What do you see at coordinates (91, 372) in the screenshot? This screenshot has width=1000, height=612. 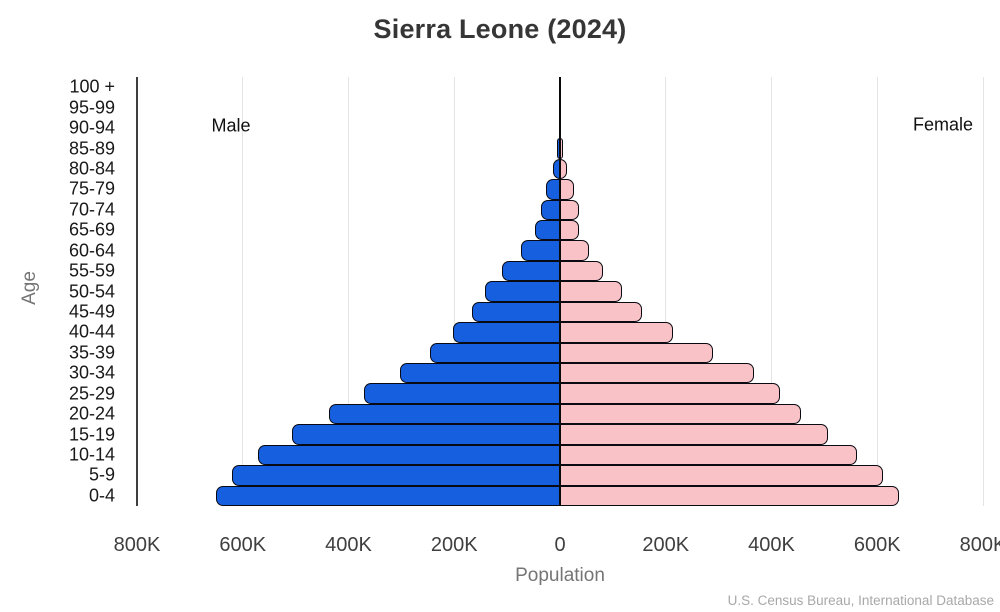 I see `age-tick-label: 30-34` at bounding box center [91, 372].